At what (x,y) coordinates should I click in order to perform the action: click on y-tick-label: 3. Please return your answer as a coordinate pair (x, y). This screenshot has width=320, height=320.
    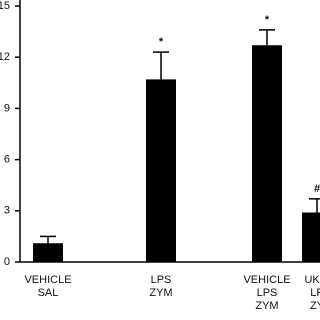
    Looking at the image, I should click on (7, 211).